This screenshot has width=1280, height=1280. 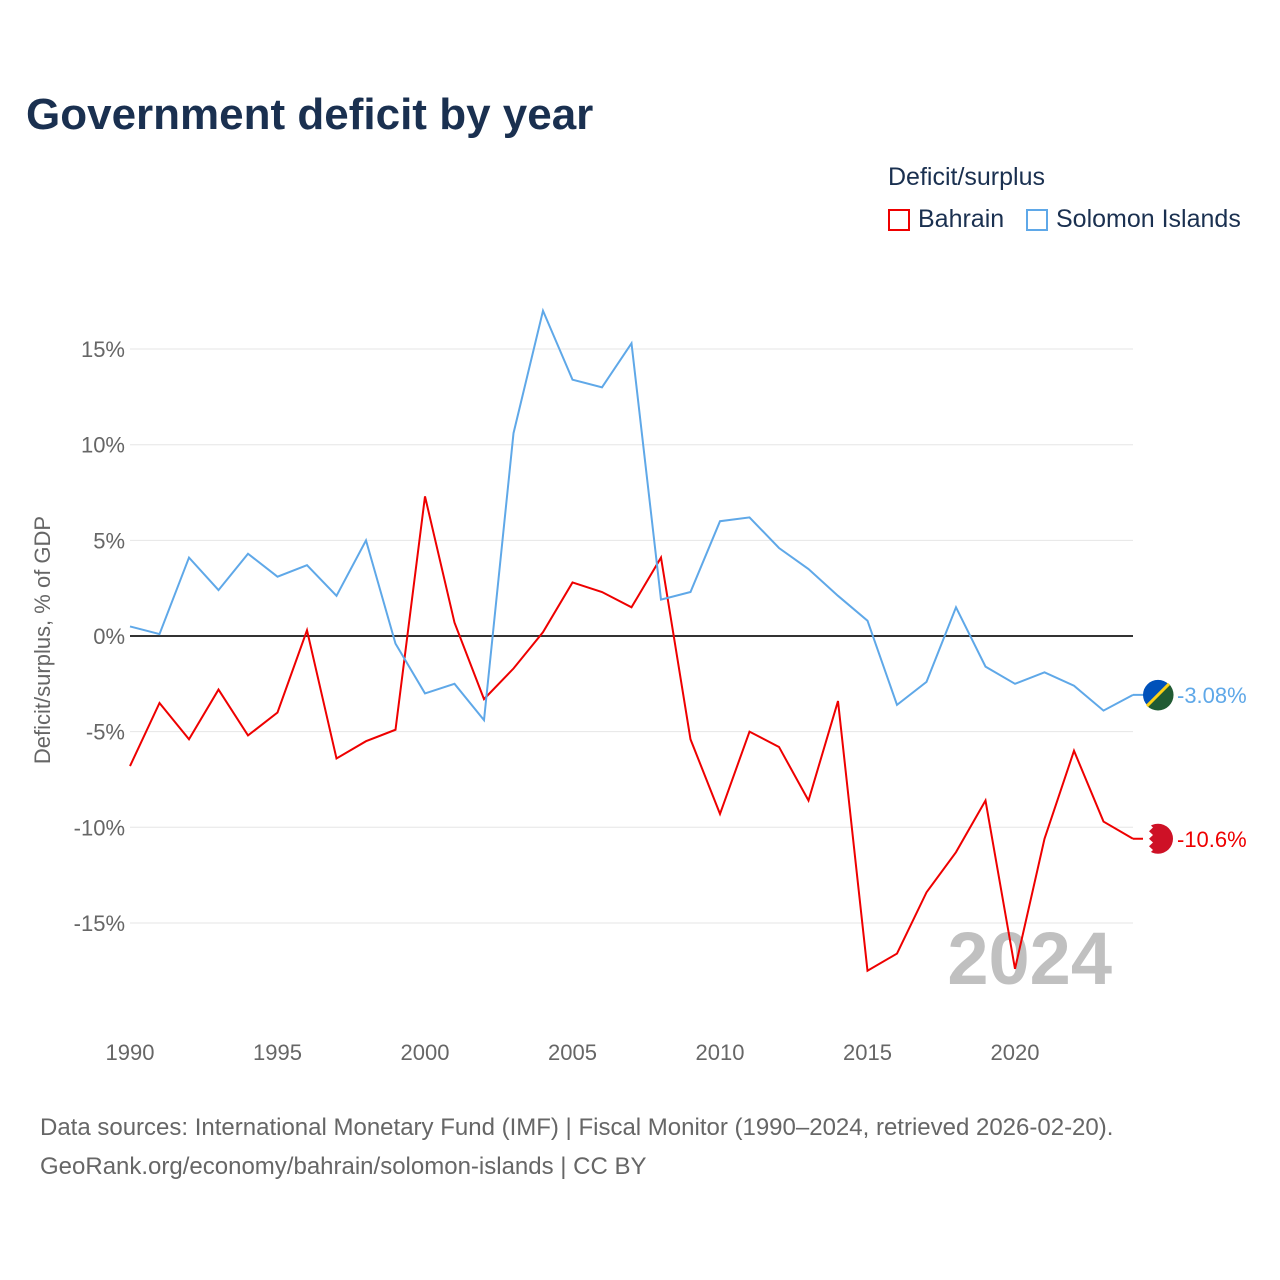 What do you see at coordinates (99, 923) in the screenshot?
I see `y-tick-label: -15%` at bounding box center [99, 923].